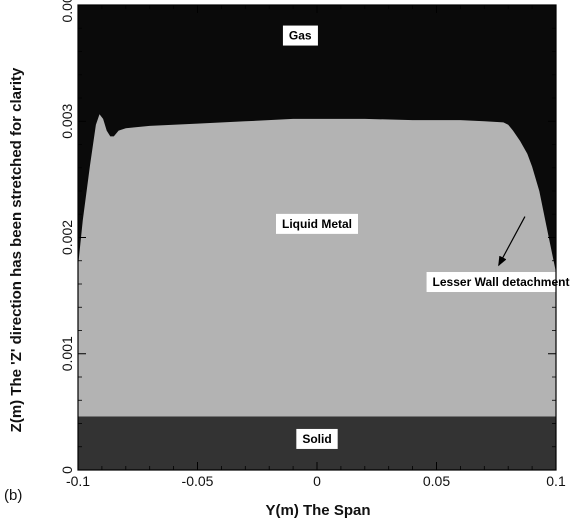 Image resolution: width=577 pixels, height=523 pixels. Describe the element at coordinates (67, 470) in the screenshot. I see `y-tick-label: 0` at that location.